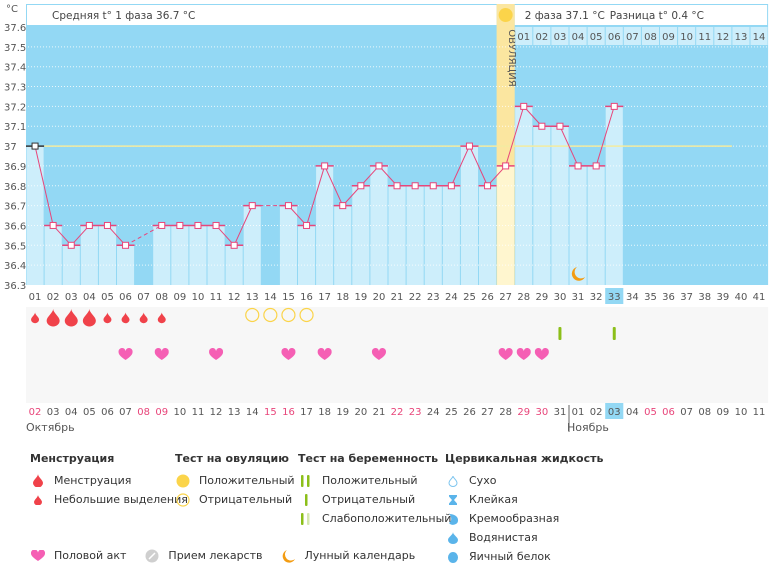 The height and width of the screenshot is (566, 770). I want to click on post-ovulation-day-label: 06, so click(614, 37).